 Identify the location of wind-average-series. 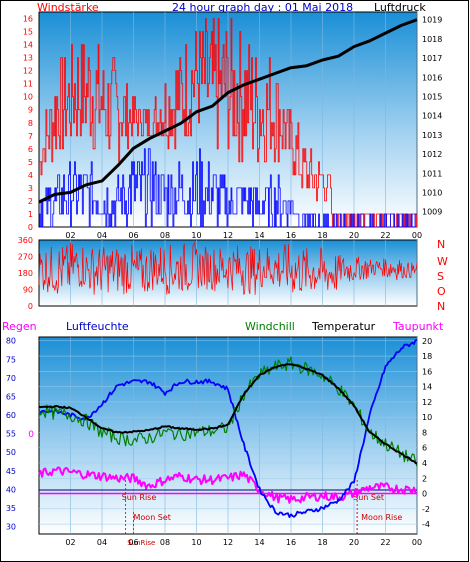
(228, 188).